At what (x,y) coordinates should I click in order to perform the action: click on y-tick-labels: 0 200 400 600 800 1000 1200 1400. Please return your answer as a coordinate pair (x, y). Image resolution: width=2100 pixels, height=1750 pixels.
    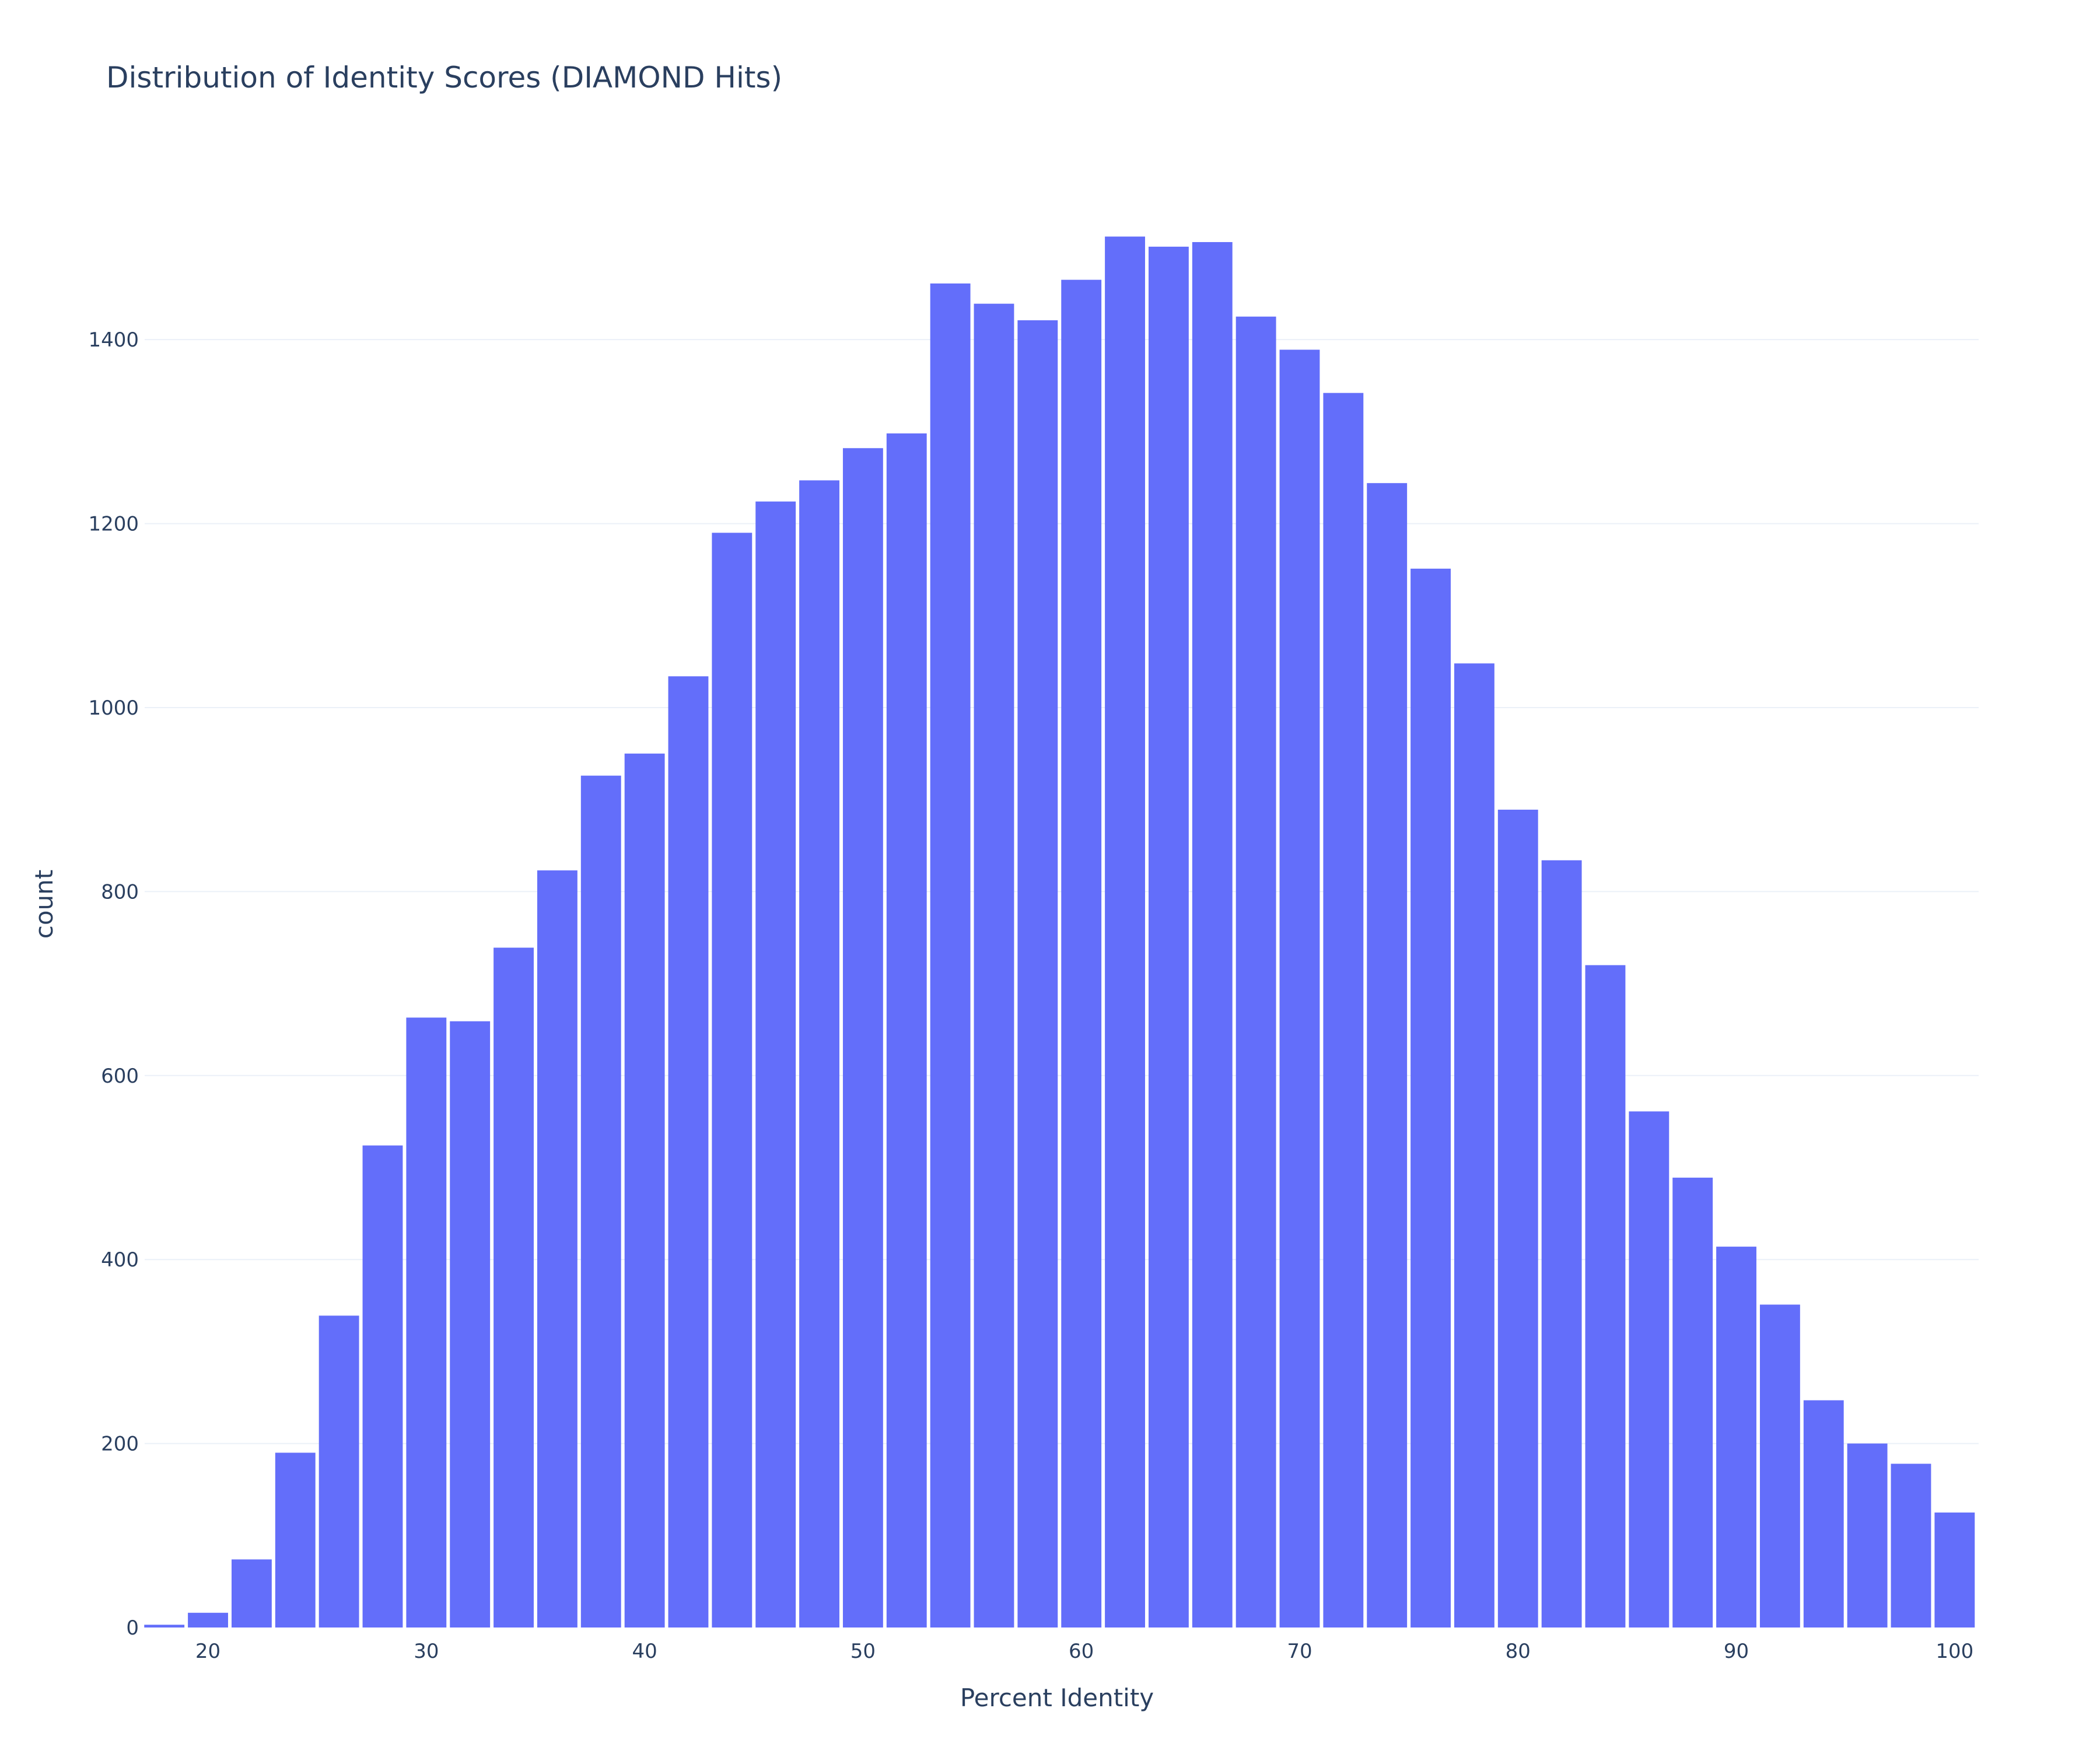
    Looking at the image, I should click on (113, 984).